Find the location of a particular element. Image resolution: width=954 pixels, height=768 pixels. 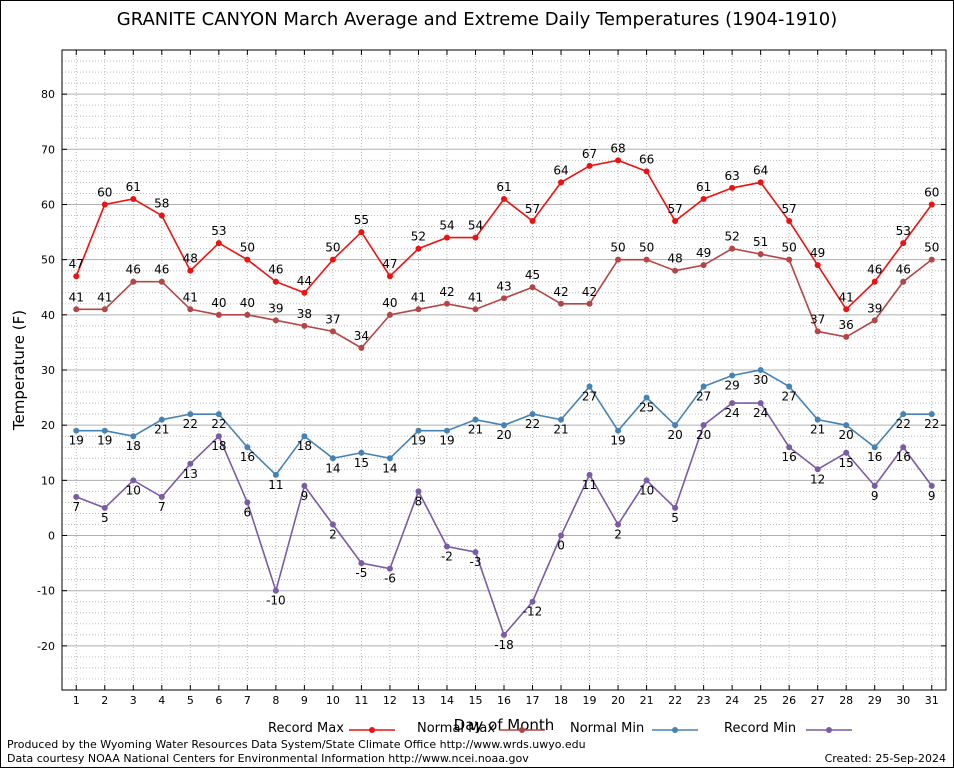

data-label-normal-max: 38 is located at coordinates (304, 314).